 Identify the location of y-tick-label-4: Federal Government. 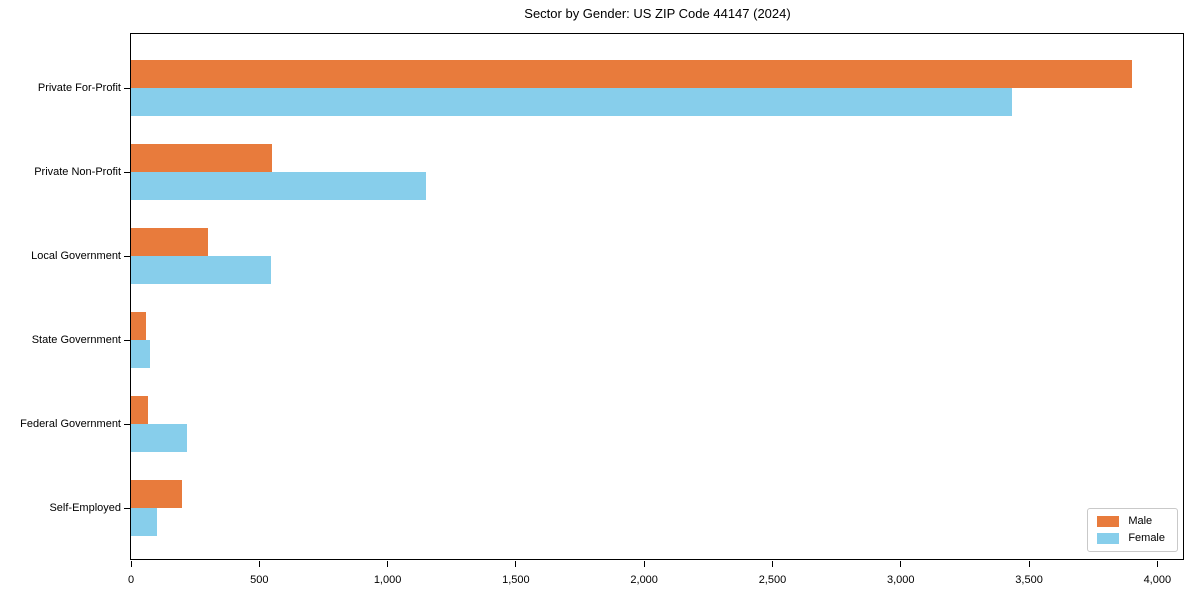
(70, 424).